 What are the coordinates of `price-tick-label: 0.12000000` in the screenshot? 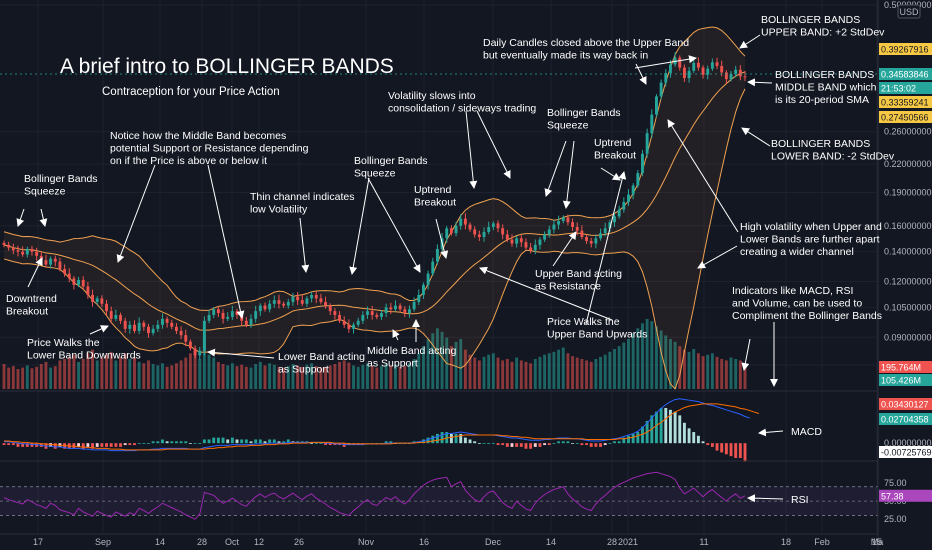 It's located at (908, 282).